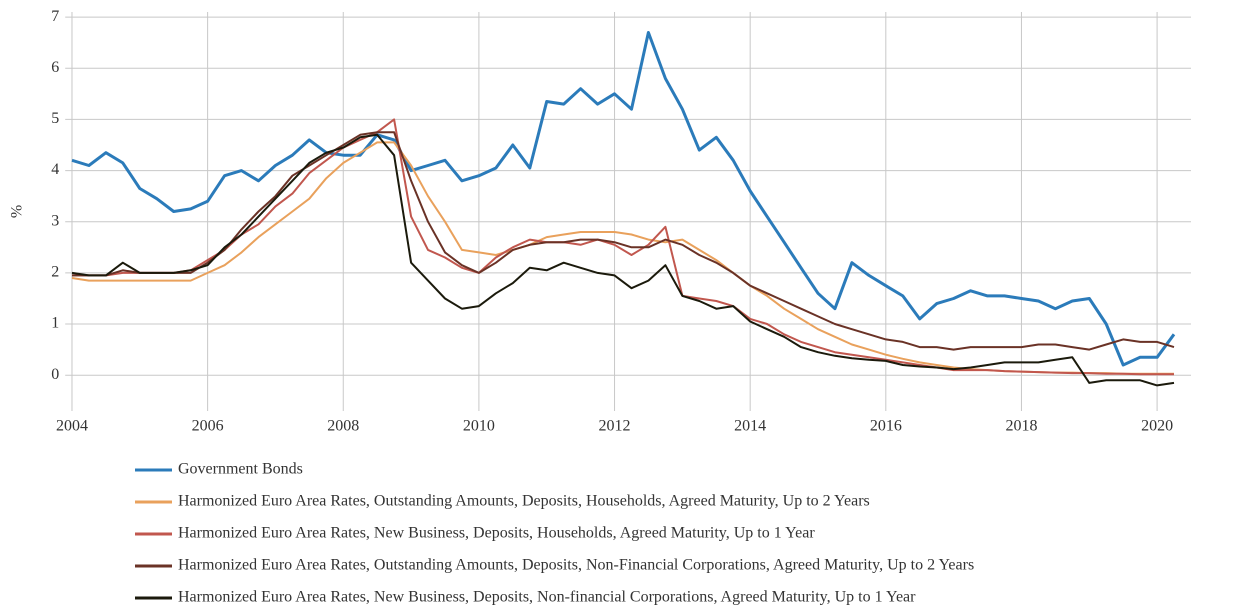 This screenshot has width=1236, height=608. I want to click on y-tick-label: 2, so click(55, 272).